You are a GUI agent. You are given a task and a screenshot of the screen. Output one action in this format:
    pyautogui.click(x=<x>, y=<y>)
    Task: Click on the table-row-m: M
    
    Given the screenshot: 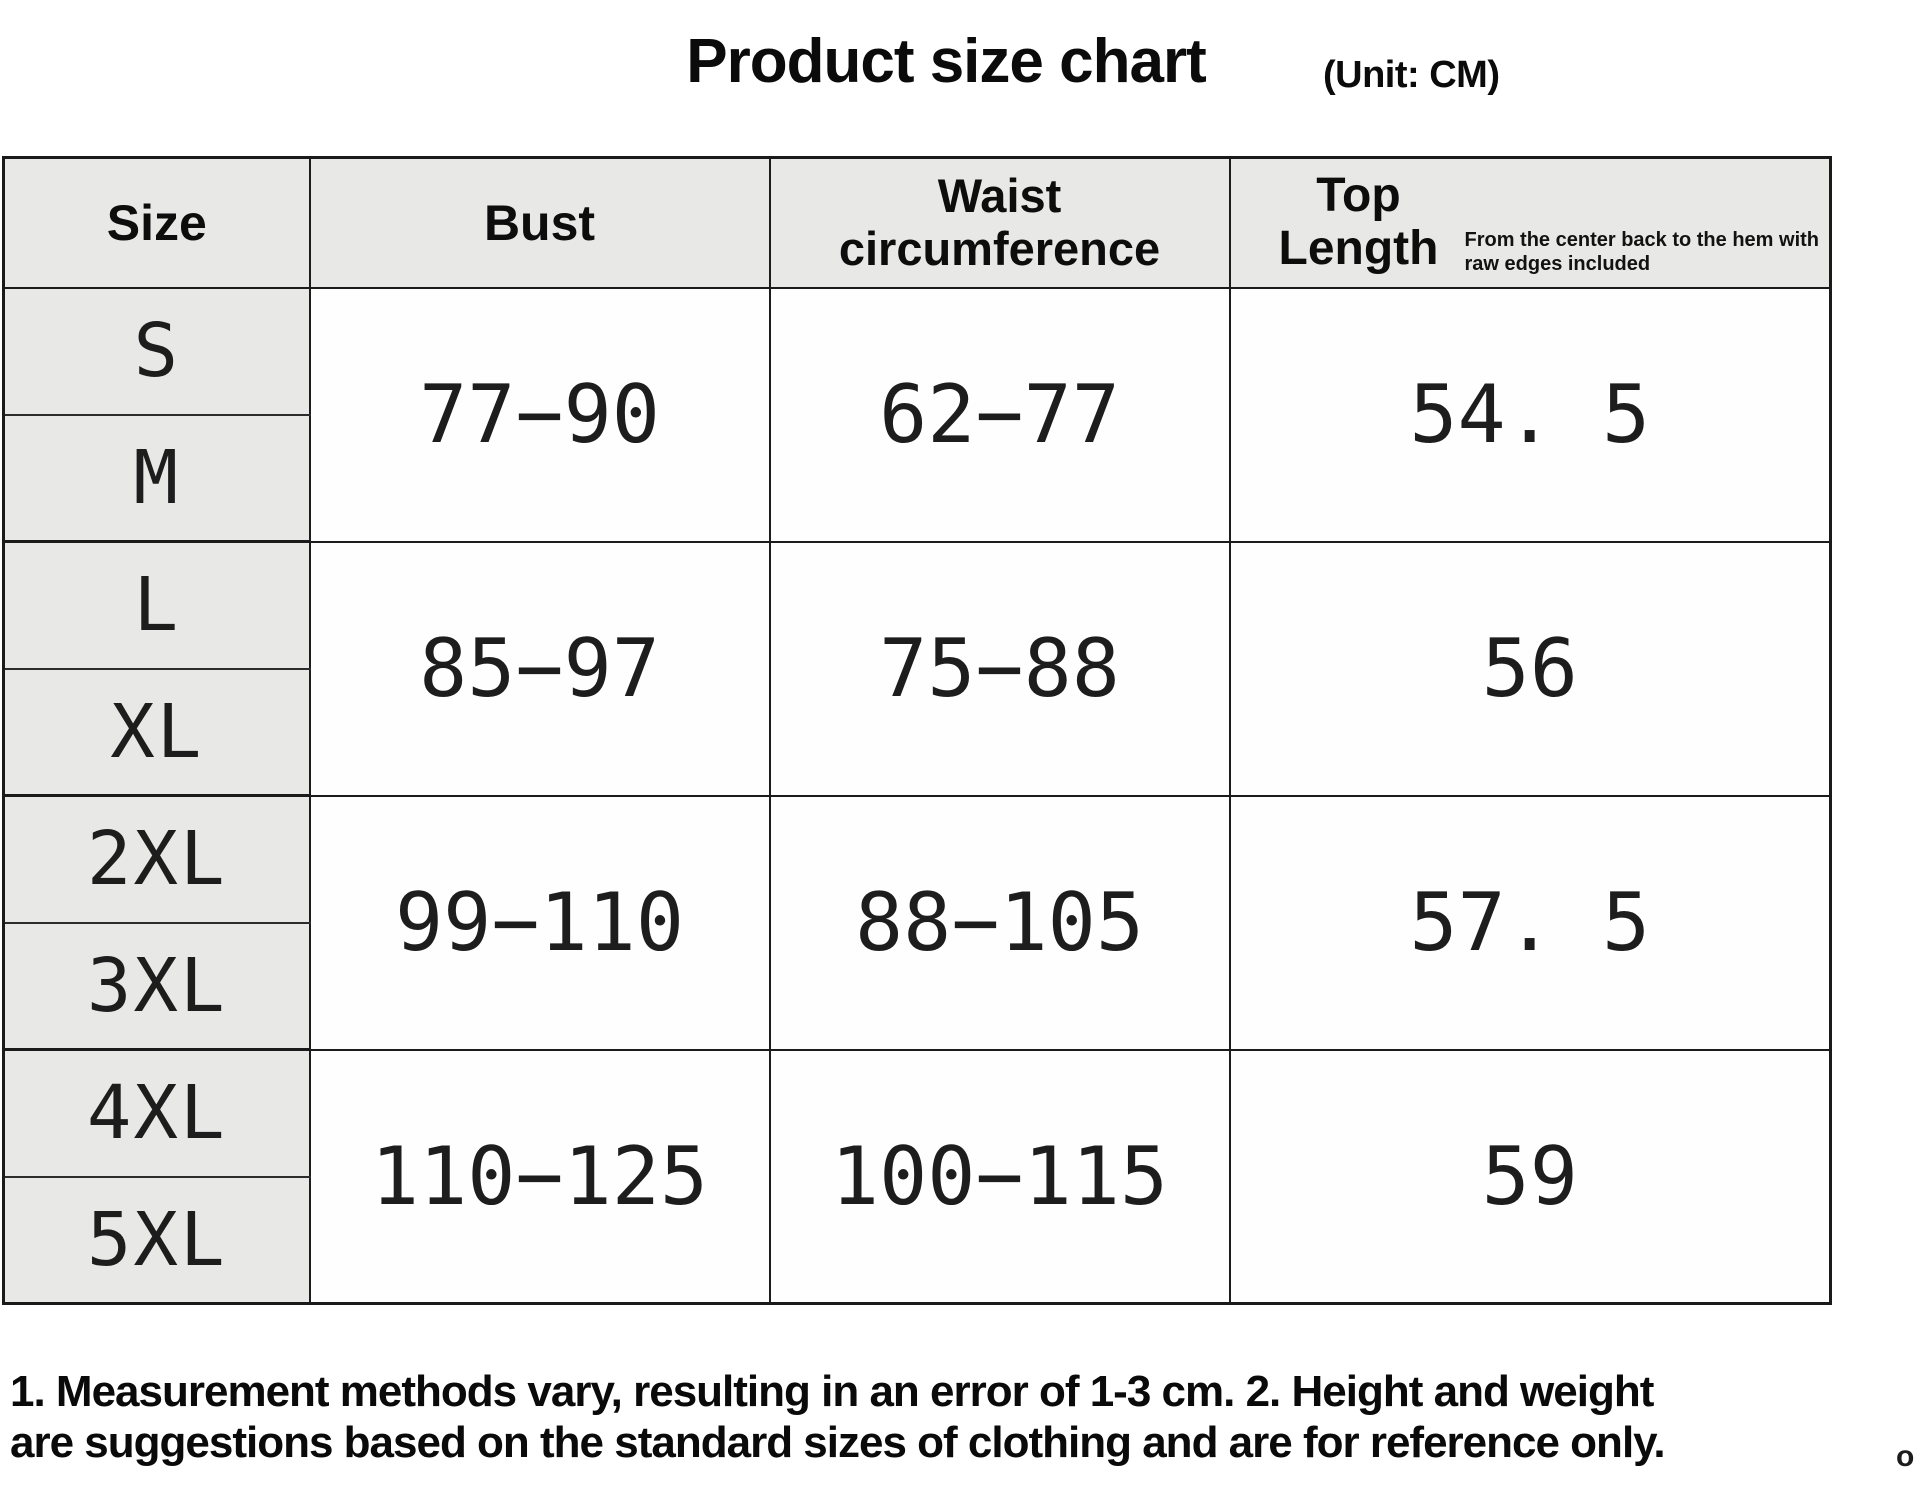 What is the action you would take?
    pyautogui.click(x=916, y=478)
    